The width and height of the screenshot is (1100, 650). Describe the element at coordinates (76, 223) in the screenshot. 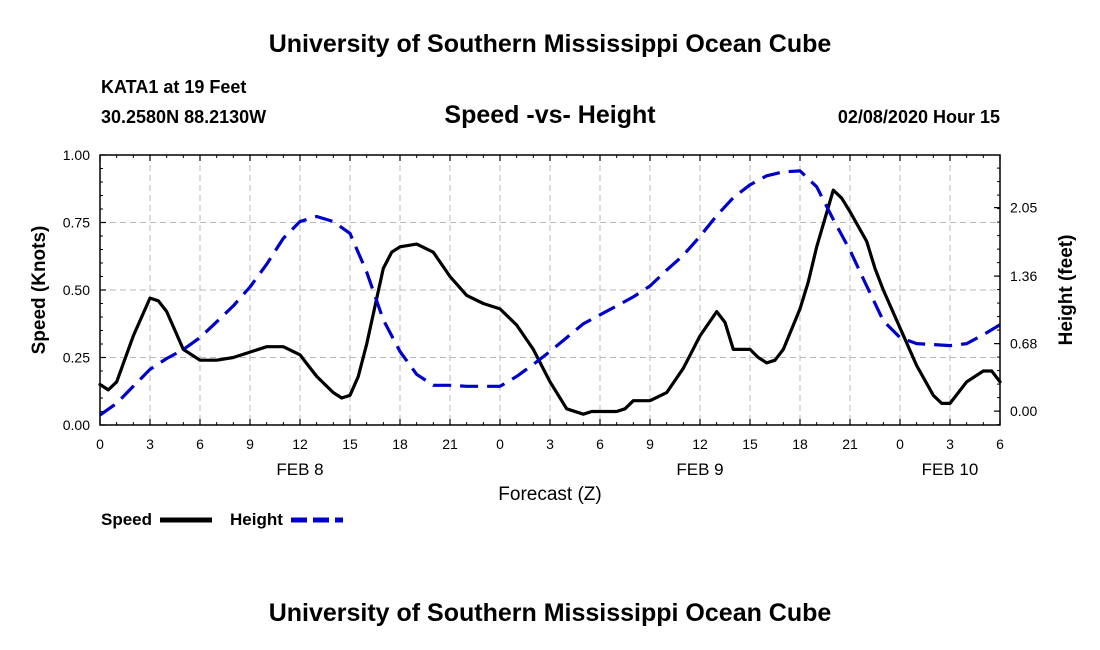

I see `y-tick-label: 0.75` at that location.